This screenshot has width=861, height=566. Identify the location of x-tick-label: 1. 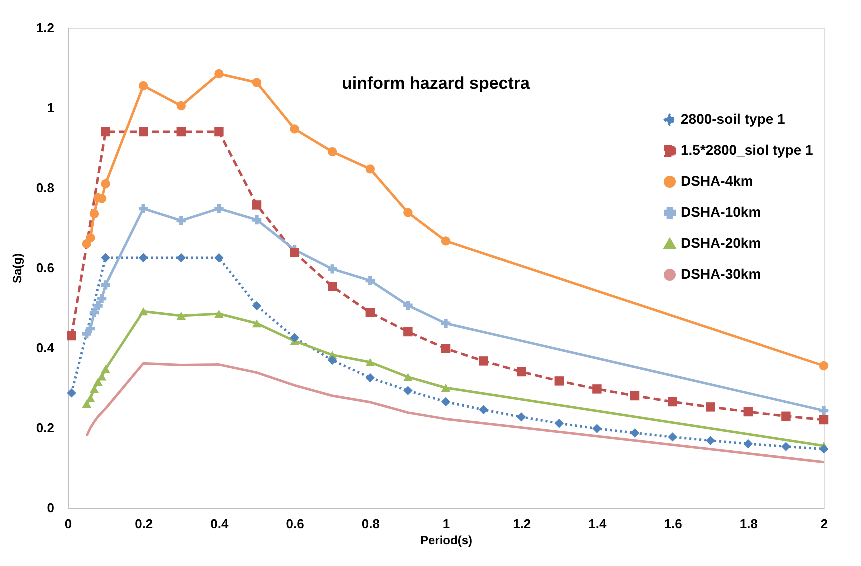
(446, 524).